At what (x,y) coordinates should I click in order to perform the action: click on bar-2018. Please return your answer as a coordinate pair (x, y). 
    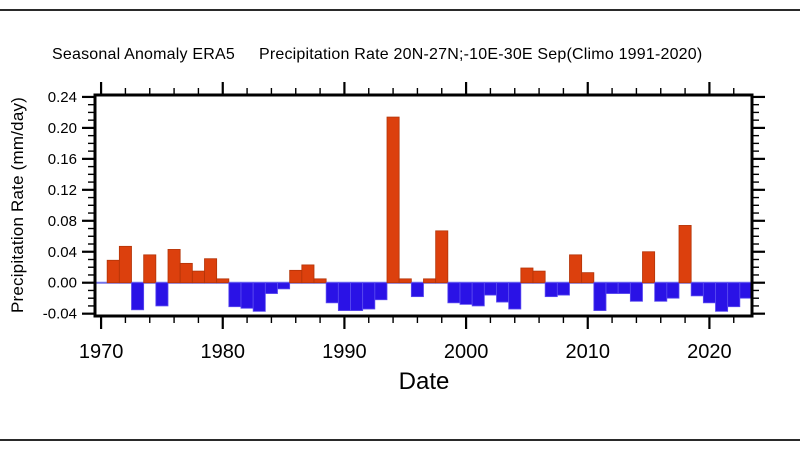
    Looking at the image, I should click on (685, 254).